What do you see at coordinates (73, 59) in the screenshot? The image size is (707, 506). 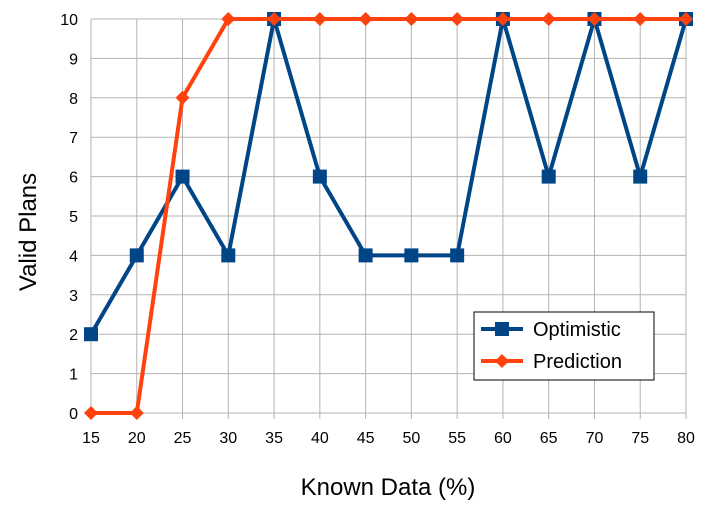 I see `y-tick-label: 9` at bounding box center [73, 59].